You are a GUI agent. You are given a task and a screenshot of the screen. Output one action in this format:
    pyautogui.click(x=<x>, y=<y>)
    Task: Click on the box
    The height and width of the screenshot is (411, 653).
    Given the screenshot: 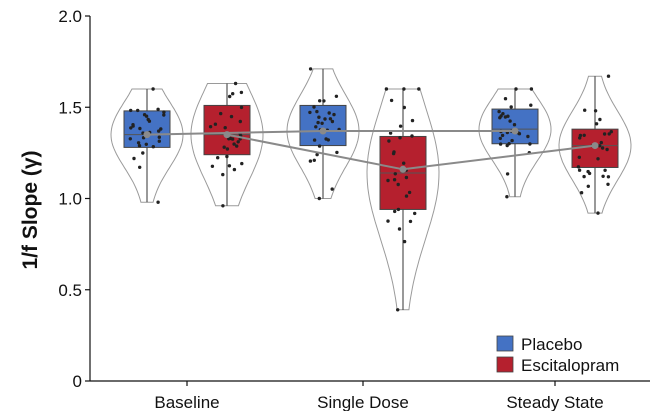 What is the action you would take?
    pyautogui.click(x=227, y=130)
    